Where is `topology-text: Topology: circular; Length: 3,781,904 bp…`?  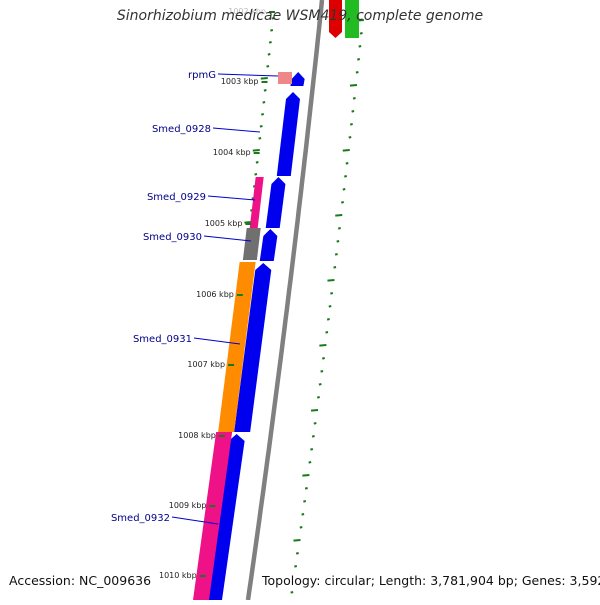 topology-text: Topology: circular; Length: 3,781,904 bp… is located at coordinates (431, 580).